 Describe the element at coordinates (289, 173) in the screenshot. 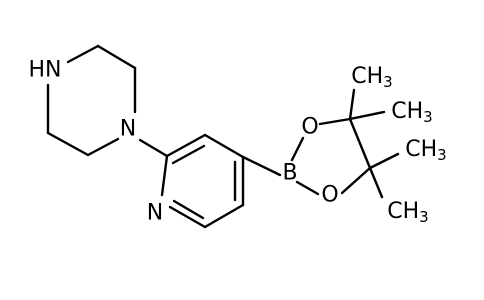

I see `atom-label: B` at that location.